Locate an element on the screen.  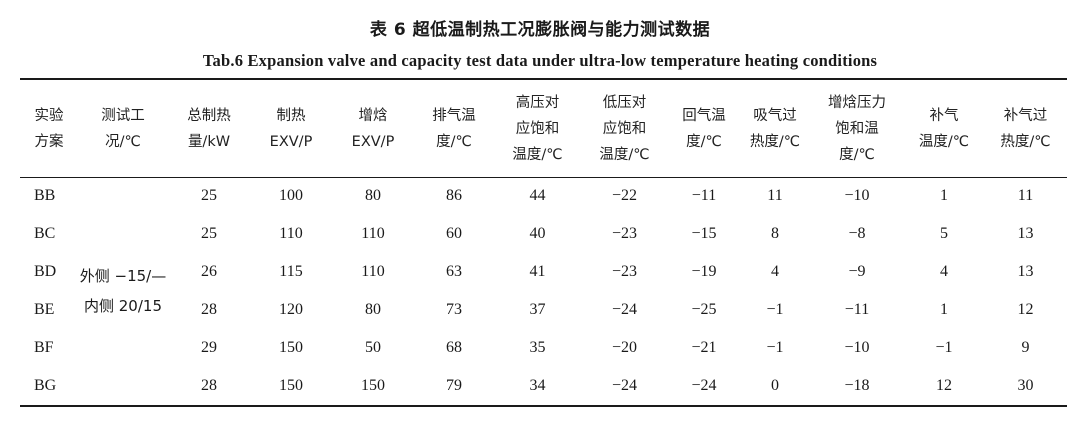
table-cell: −22 is located at coordinates (624, 195).